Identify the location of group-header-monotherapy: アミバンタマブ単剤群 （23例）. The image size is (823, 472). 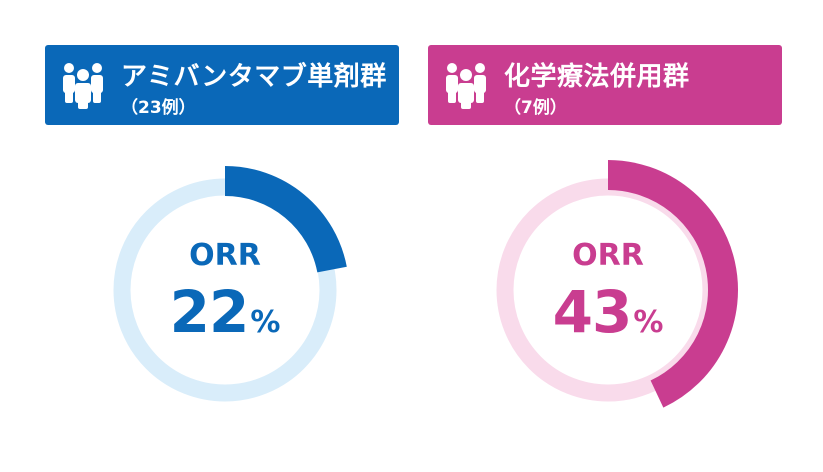
(222, 85).